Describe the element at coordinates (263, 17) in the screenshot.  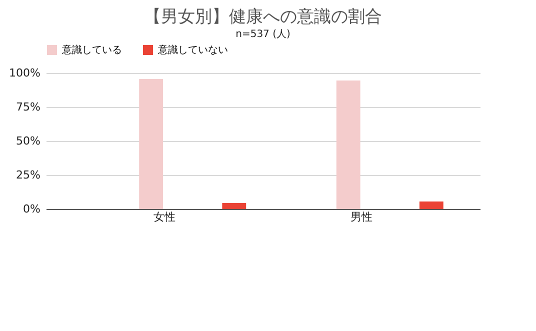
I see `chart-title: 【男女別】健康への意識の割合` at that location.